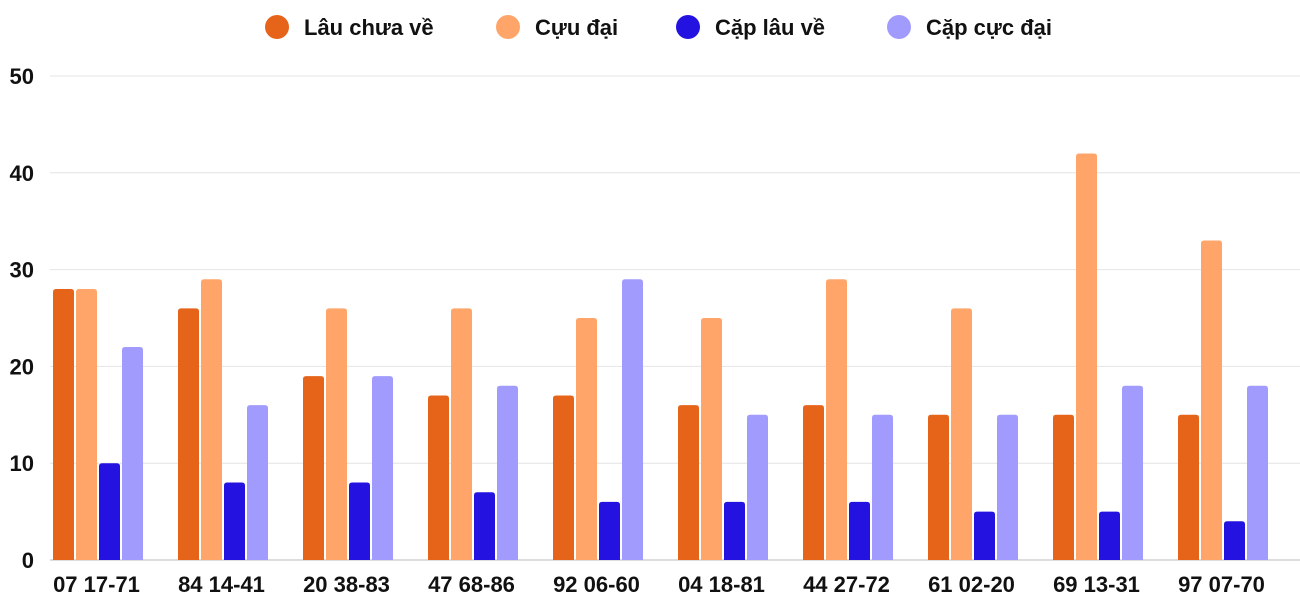 Image resolution: width=1300 pixels, height=605 pixels. Describe the element at coordinates (1221, 584) in the screenshot. I see `x-tick-label: 97 07-70` at that location.